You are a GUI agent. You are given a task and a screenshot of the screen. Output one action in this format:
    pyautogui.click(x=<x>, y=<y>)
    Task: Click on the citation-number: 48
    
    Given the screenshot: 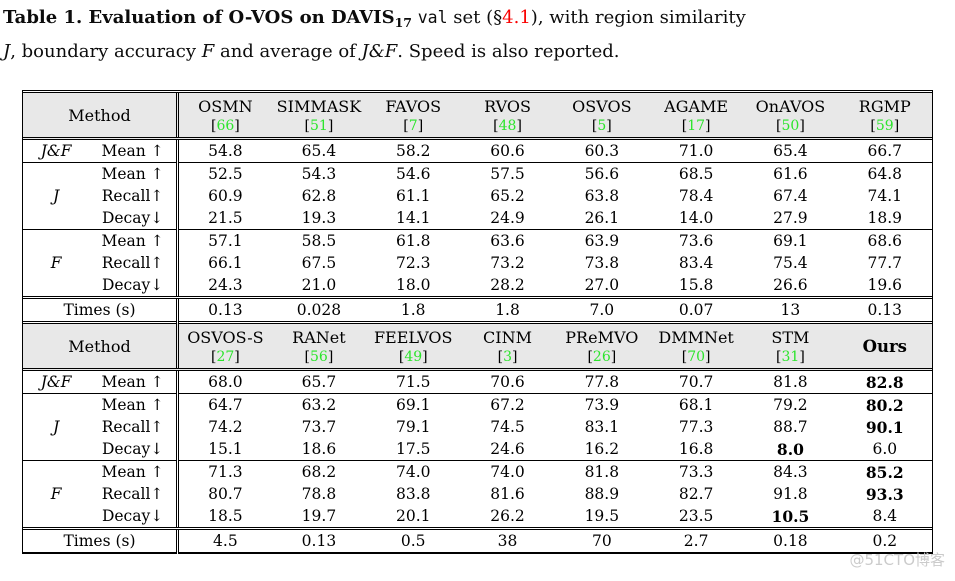 What is the action you would take?
    pyautogui.click(x=507, y=125)
    